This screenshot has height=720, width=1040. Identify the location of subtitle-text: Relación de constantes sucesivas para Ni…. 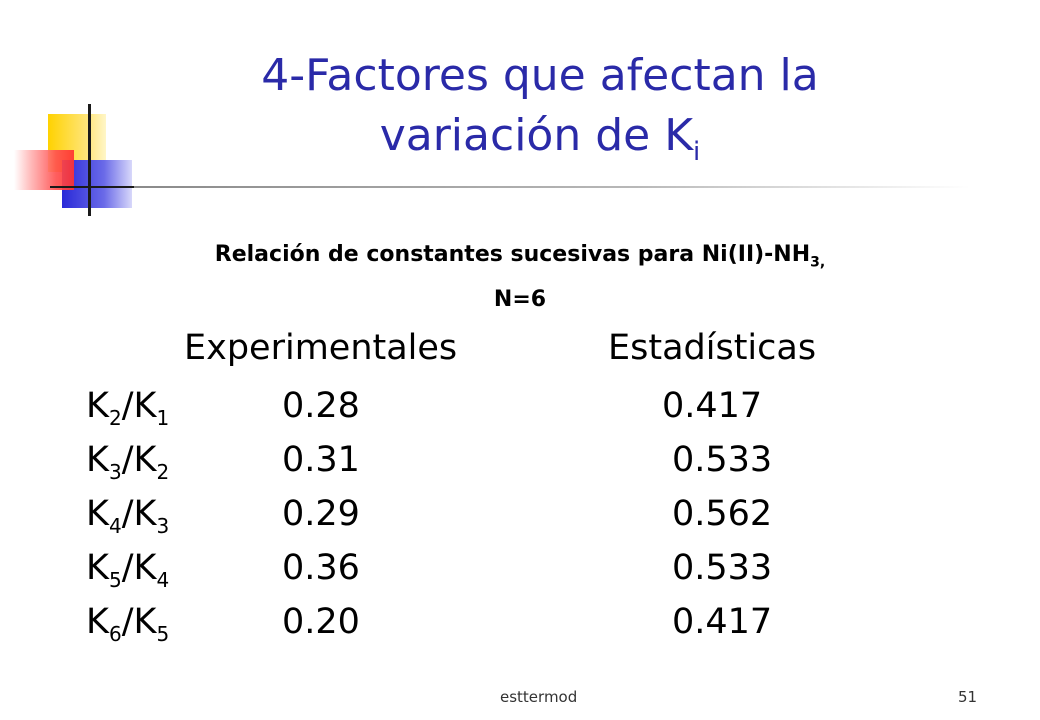
(512, 254).